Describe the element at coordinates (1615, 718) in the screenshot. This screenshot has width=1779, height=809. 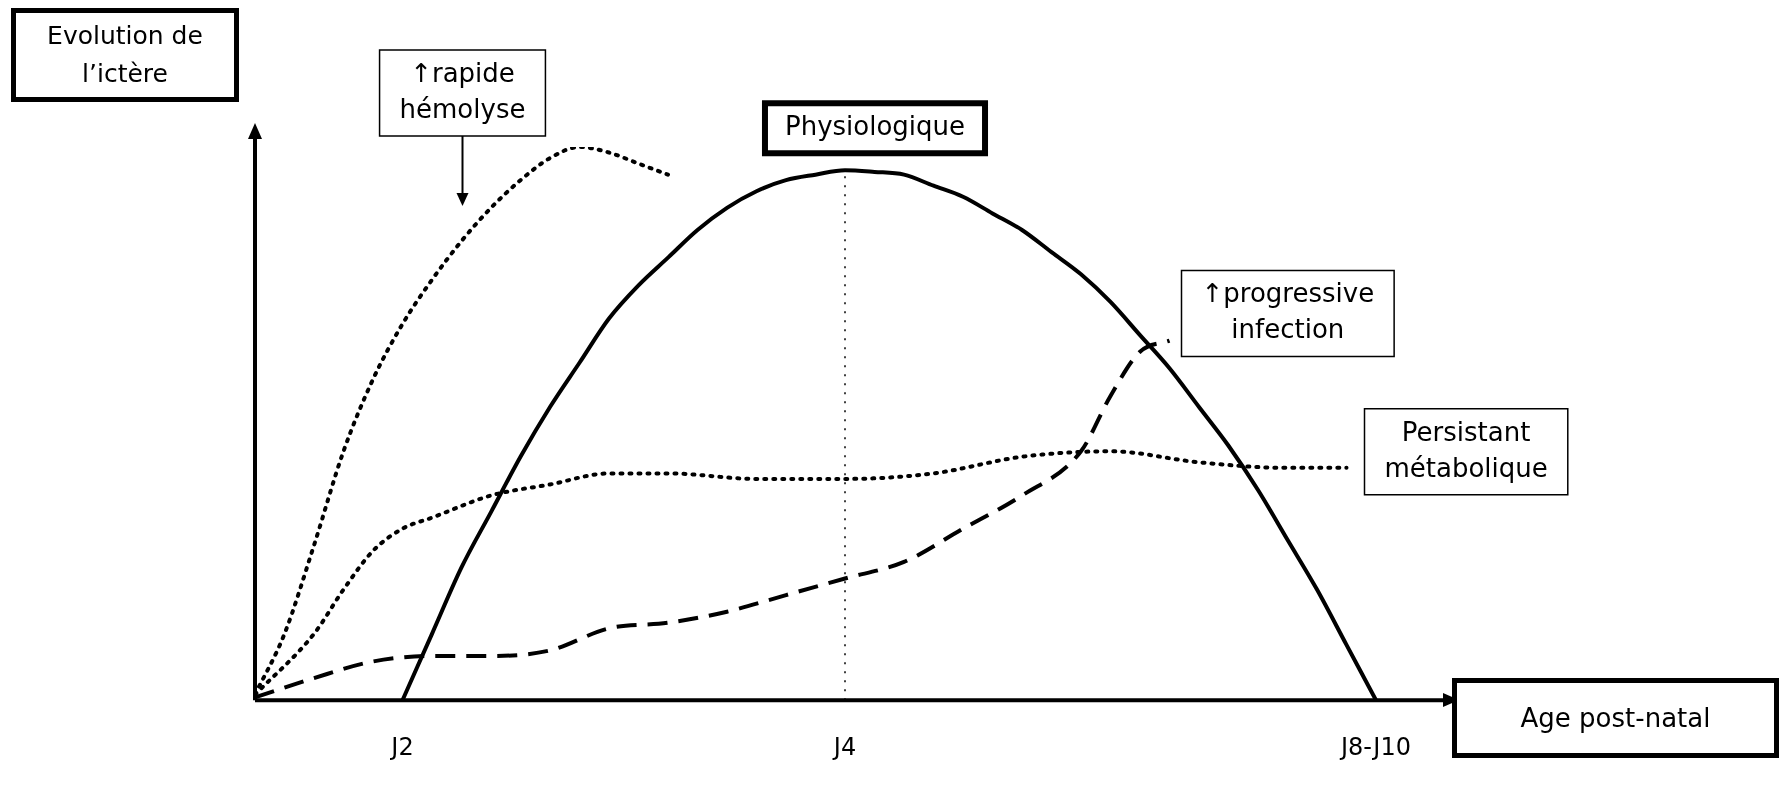
I see `x-axis-title: Age post-natal` at that location.